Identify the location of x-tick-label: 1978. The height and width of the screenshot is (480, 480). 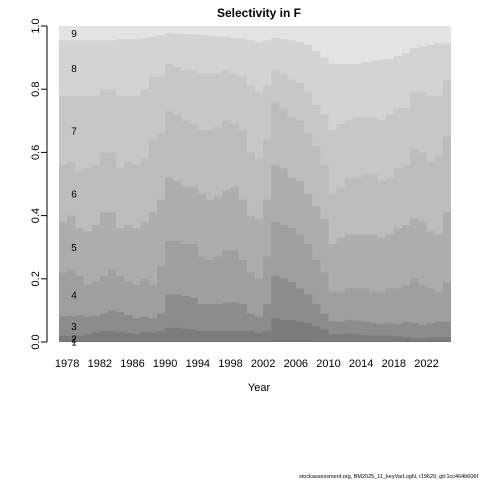
(67, 364).